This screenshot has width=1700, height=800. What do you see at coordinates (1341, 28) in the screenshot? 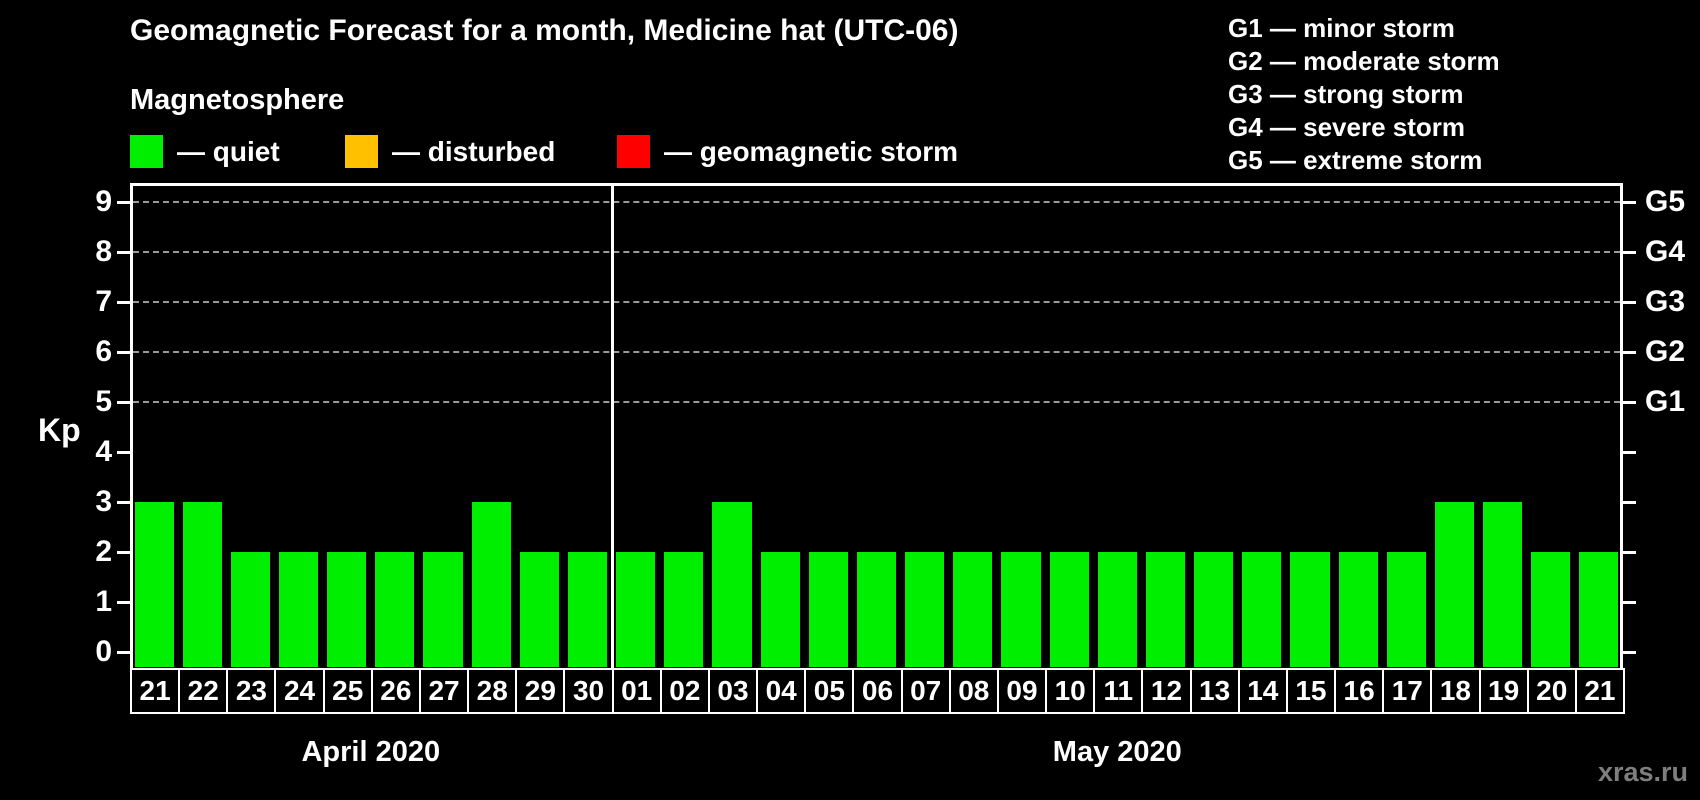
I see `g-scale-legend-line: G1 — minor storm` at bounding box center [1341, 28].